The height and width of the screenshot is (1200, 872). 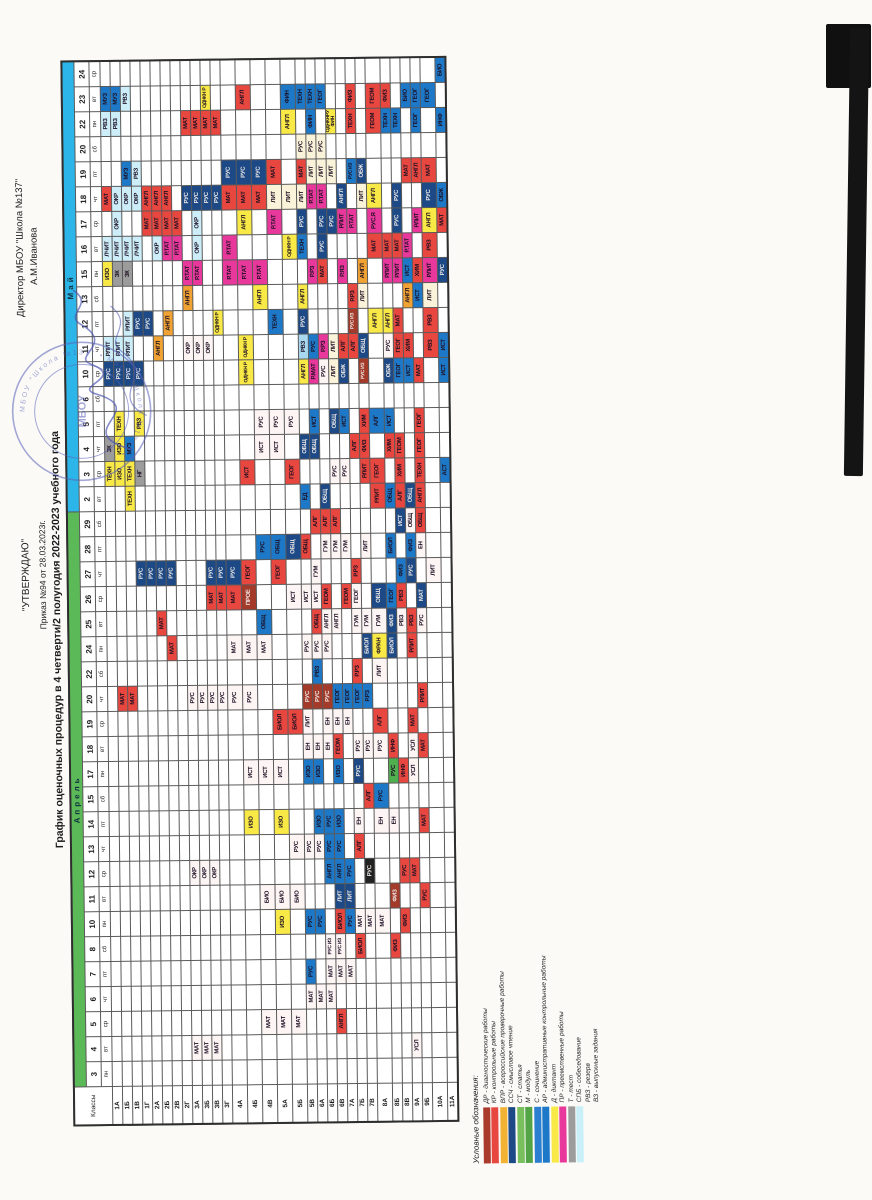 I want to click on schedule-cell: ЕН, so click(x=328, y=746).